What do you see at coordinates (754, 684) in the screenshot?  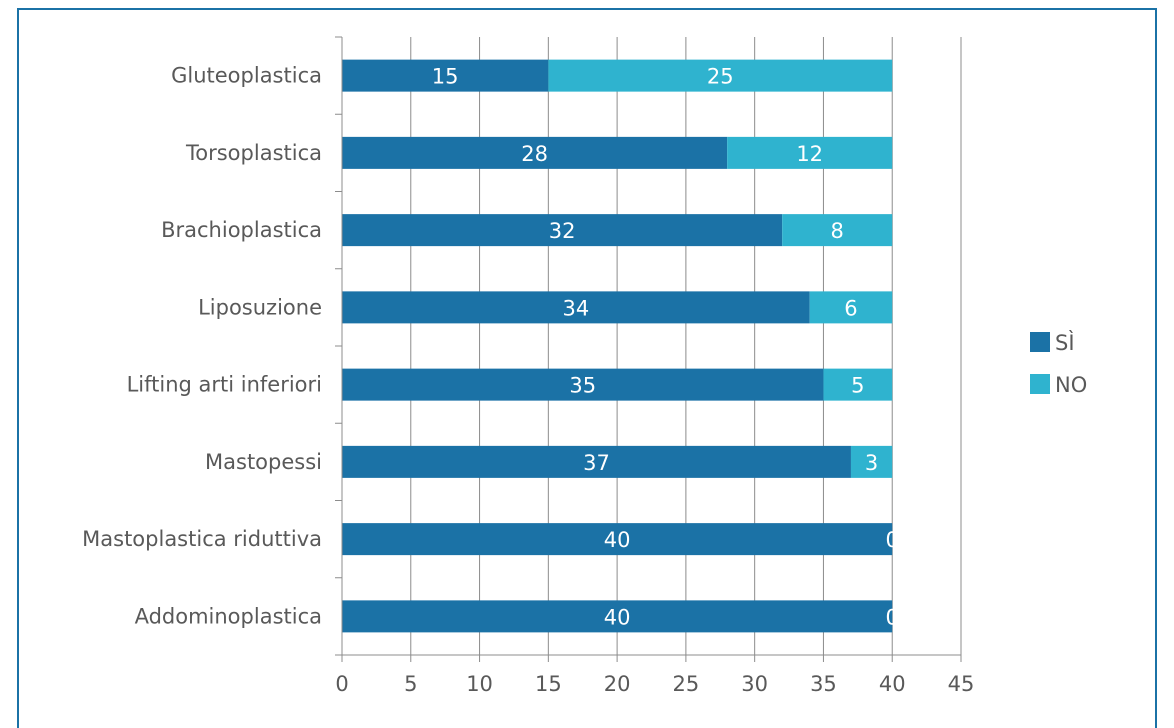 I see `x-tick-label: 30` at bounding box center [754, 684].